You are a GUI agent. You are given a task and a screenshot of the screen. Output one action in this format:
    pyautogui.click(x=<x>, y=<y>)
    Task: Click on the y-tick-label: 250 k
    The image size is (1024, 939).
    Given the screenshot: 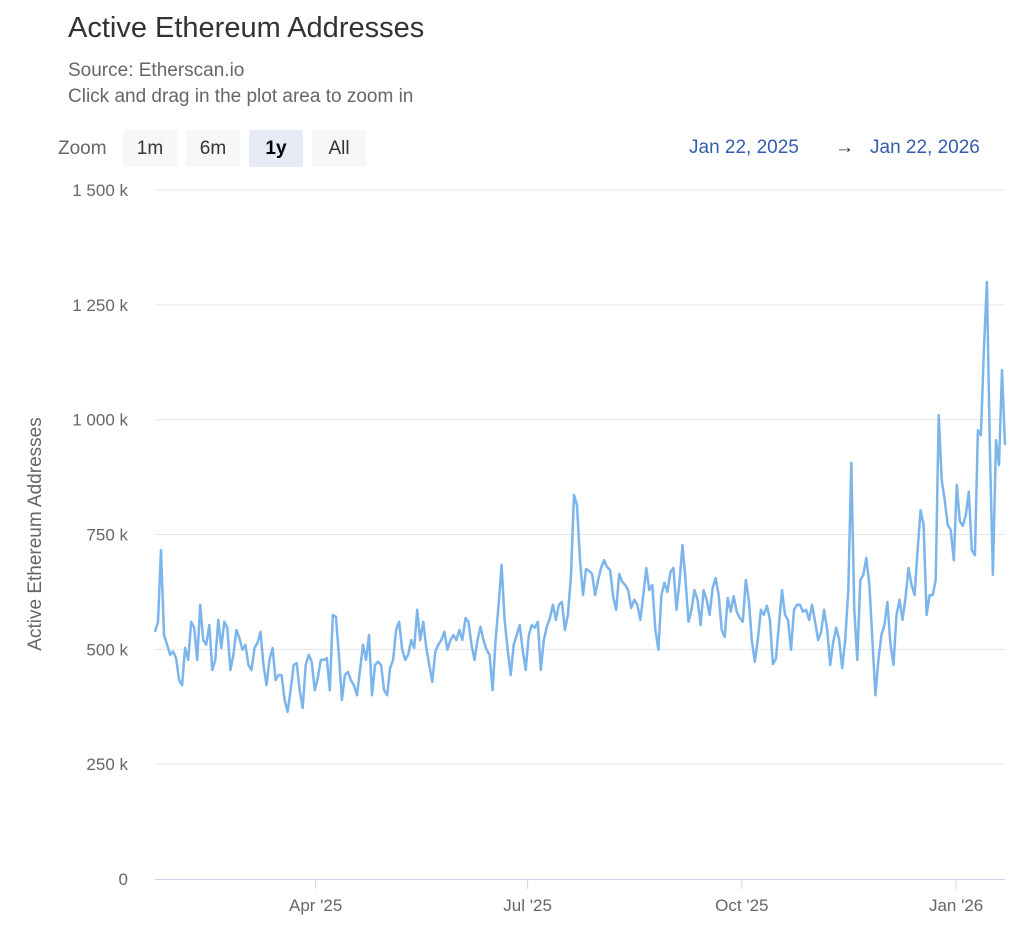 What is the action you would take?
    pyautogui.click(x=107, y=764)
    